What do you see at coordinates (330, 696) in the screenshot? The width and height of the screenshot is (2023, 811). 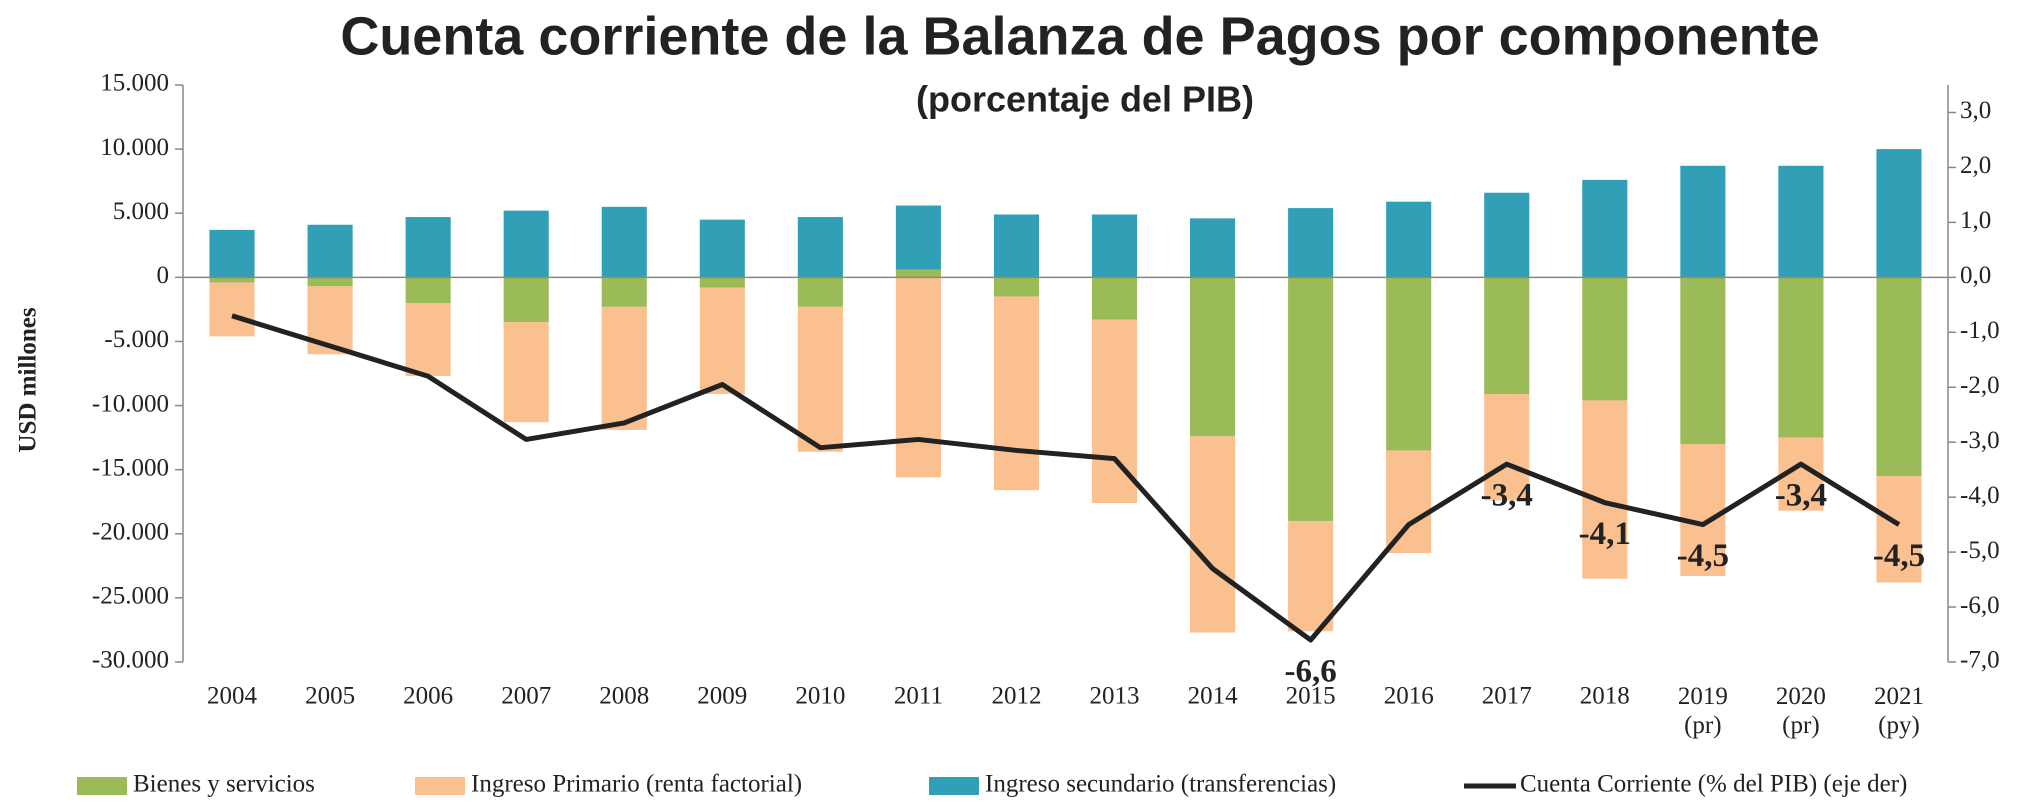 I see `x-tick-label: 2005` at bounding box center [330, 696].